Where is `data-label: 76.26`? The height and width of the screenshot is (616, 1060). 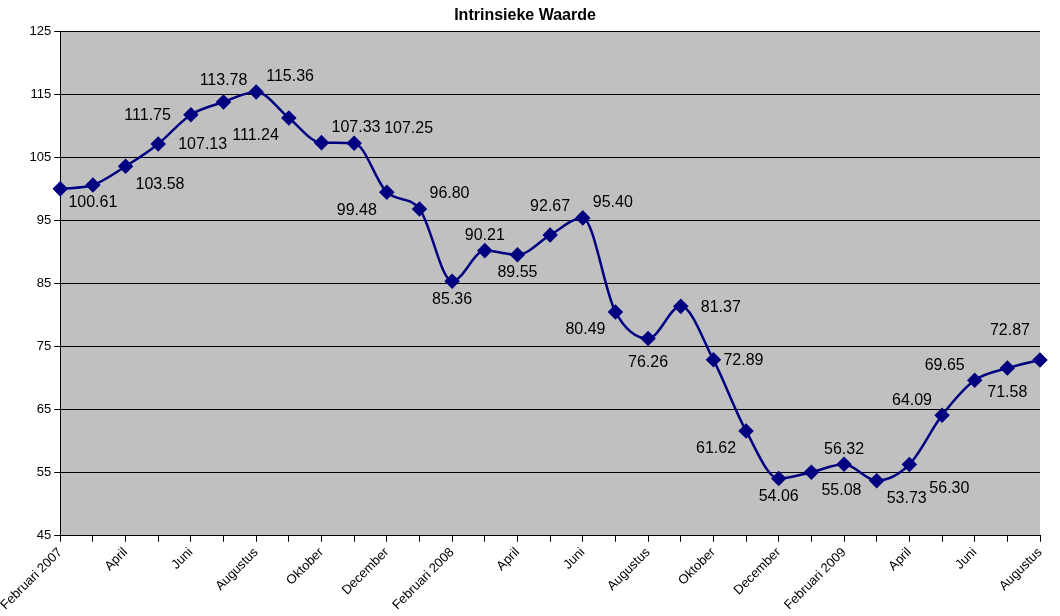
data-label: 76.26 is located at coordinates (648, 361).